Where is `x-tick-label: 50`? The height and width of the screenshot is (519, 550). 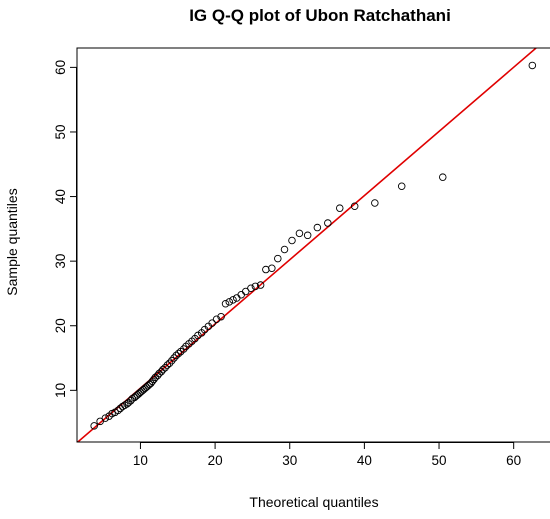
x-tick-label: 50 is located at coordinates (439, 460).